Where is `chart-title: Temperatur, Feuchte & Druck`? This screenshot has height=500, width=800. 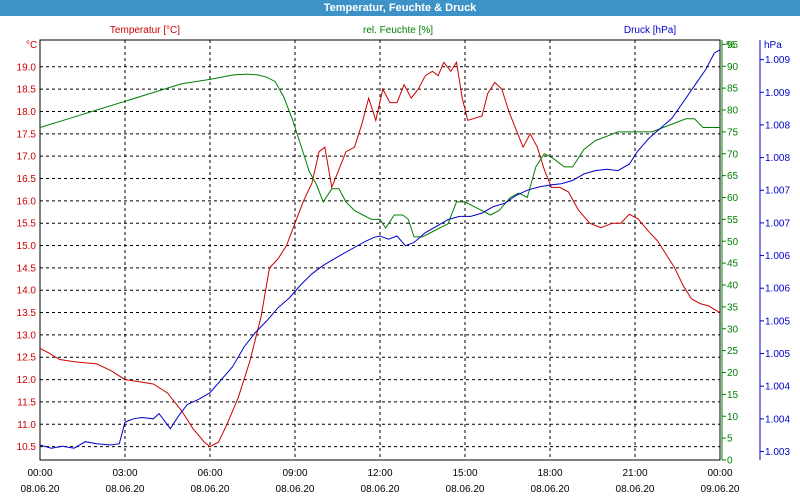 chart-title: Temperatur, Feuchte & Druck is located at coordinates (400, 8).